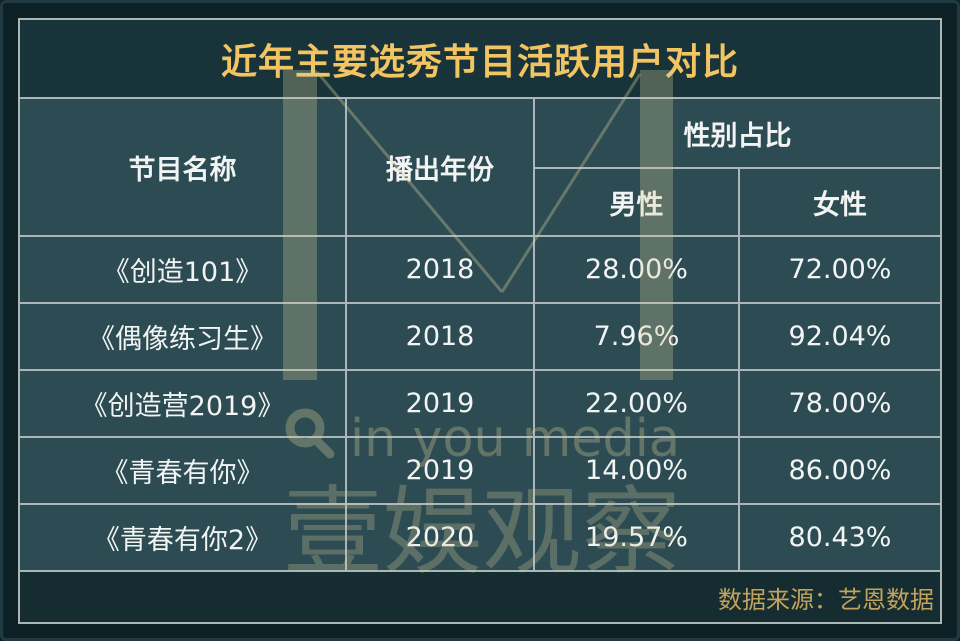 Image resolution: width=960 pixels, height=641 pixels. Describe the element at coordinates (182, 537) in the screenshot. I see `row-5-program-name: 《青春有你2》` at that location.